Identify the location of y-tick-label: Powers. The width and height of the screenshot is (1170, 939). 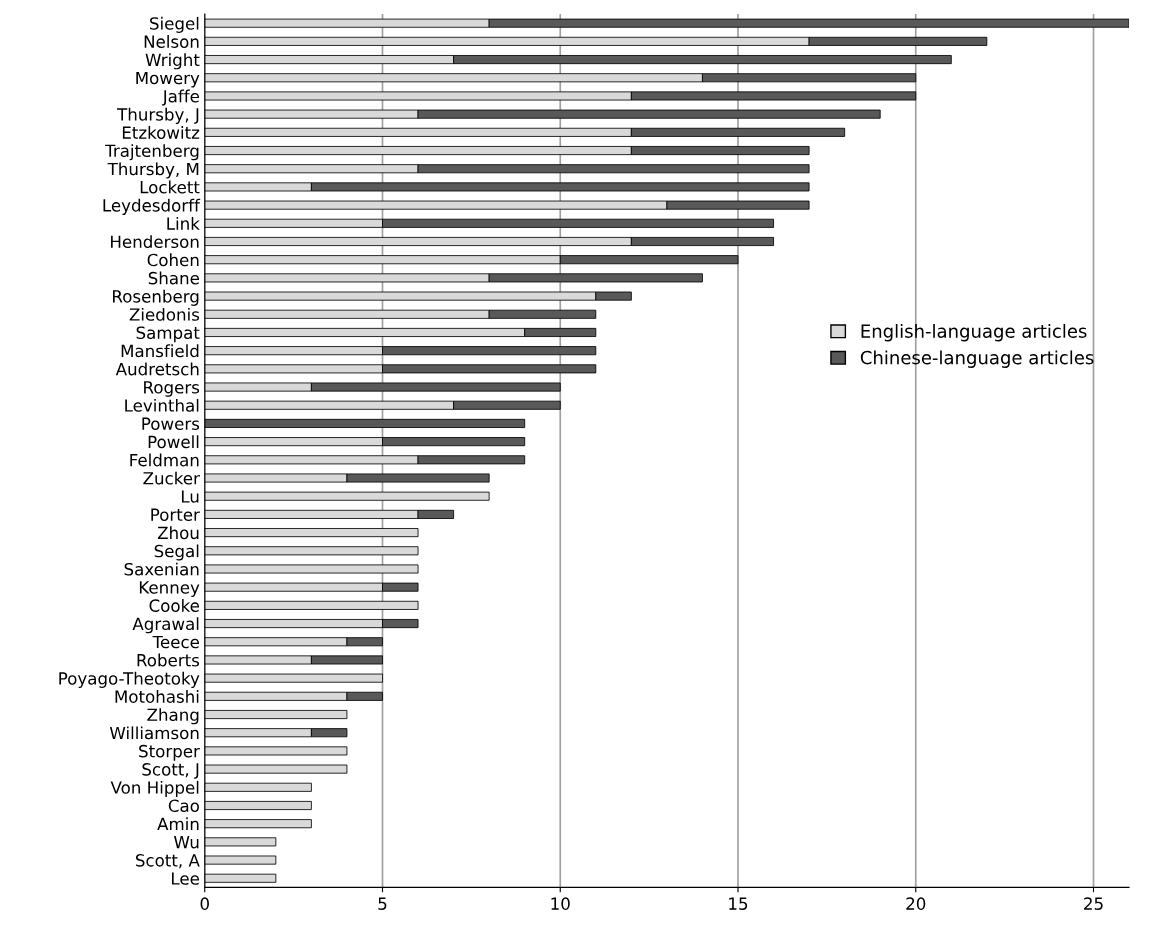
(171, 423).